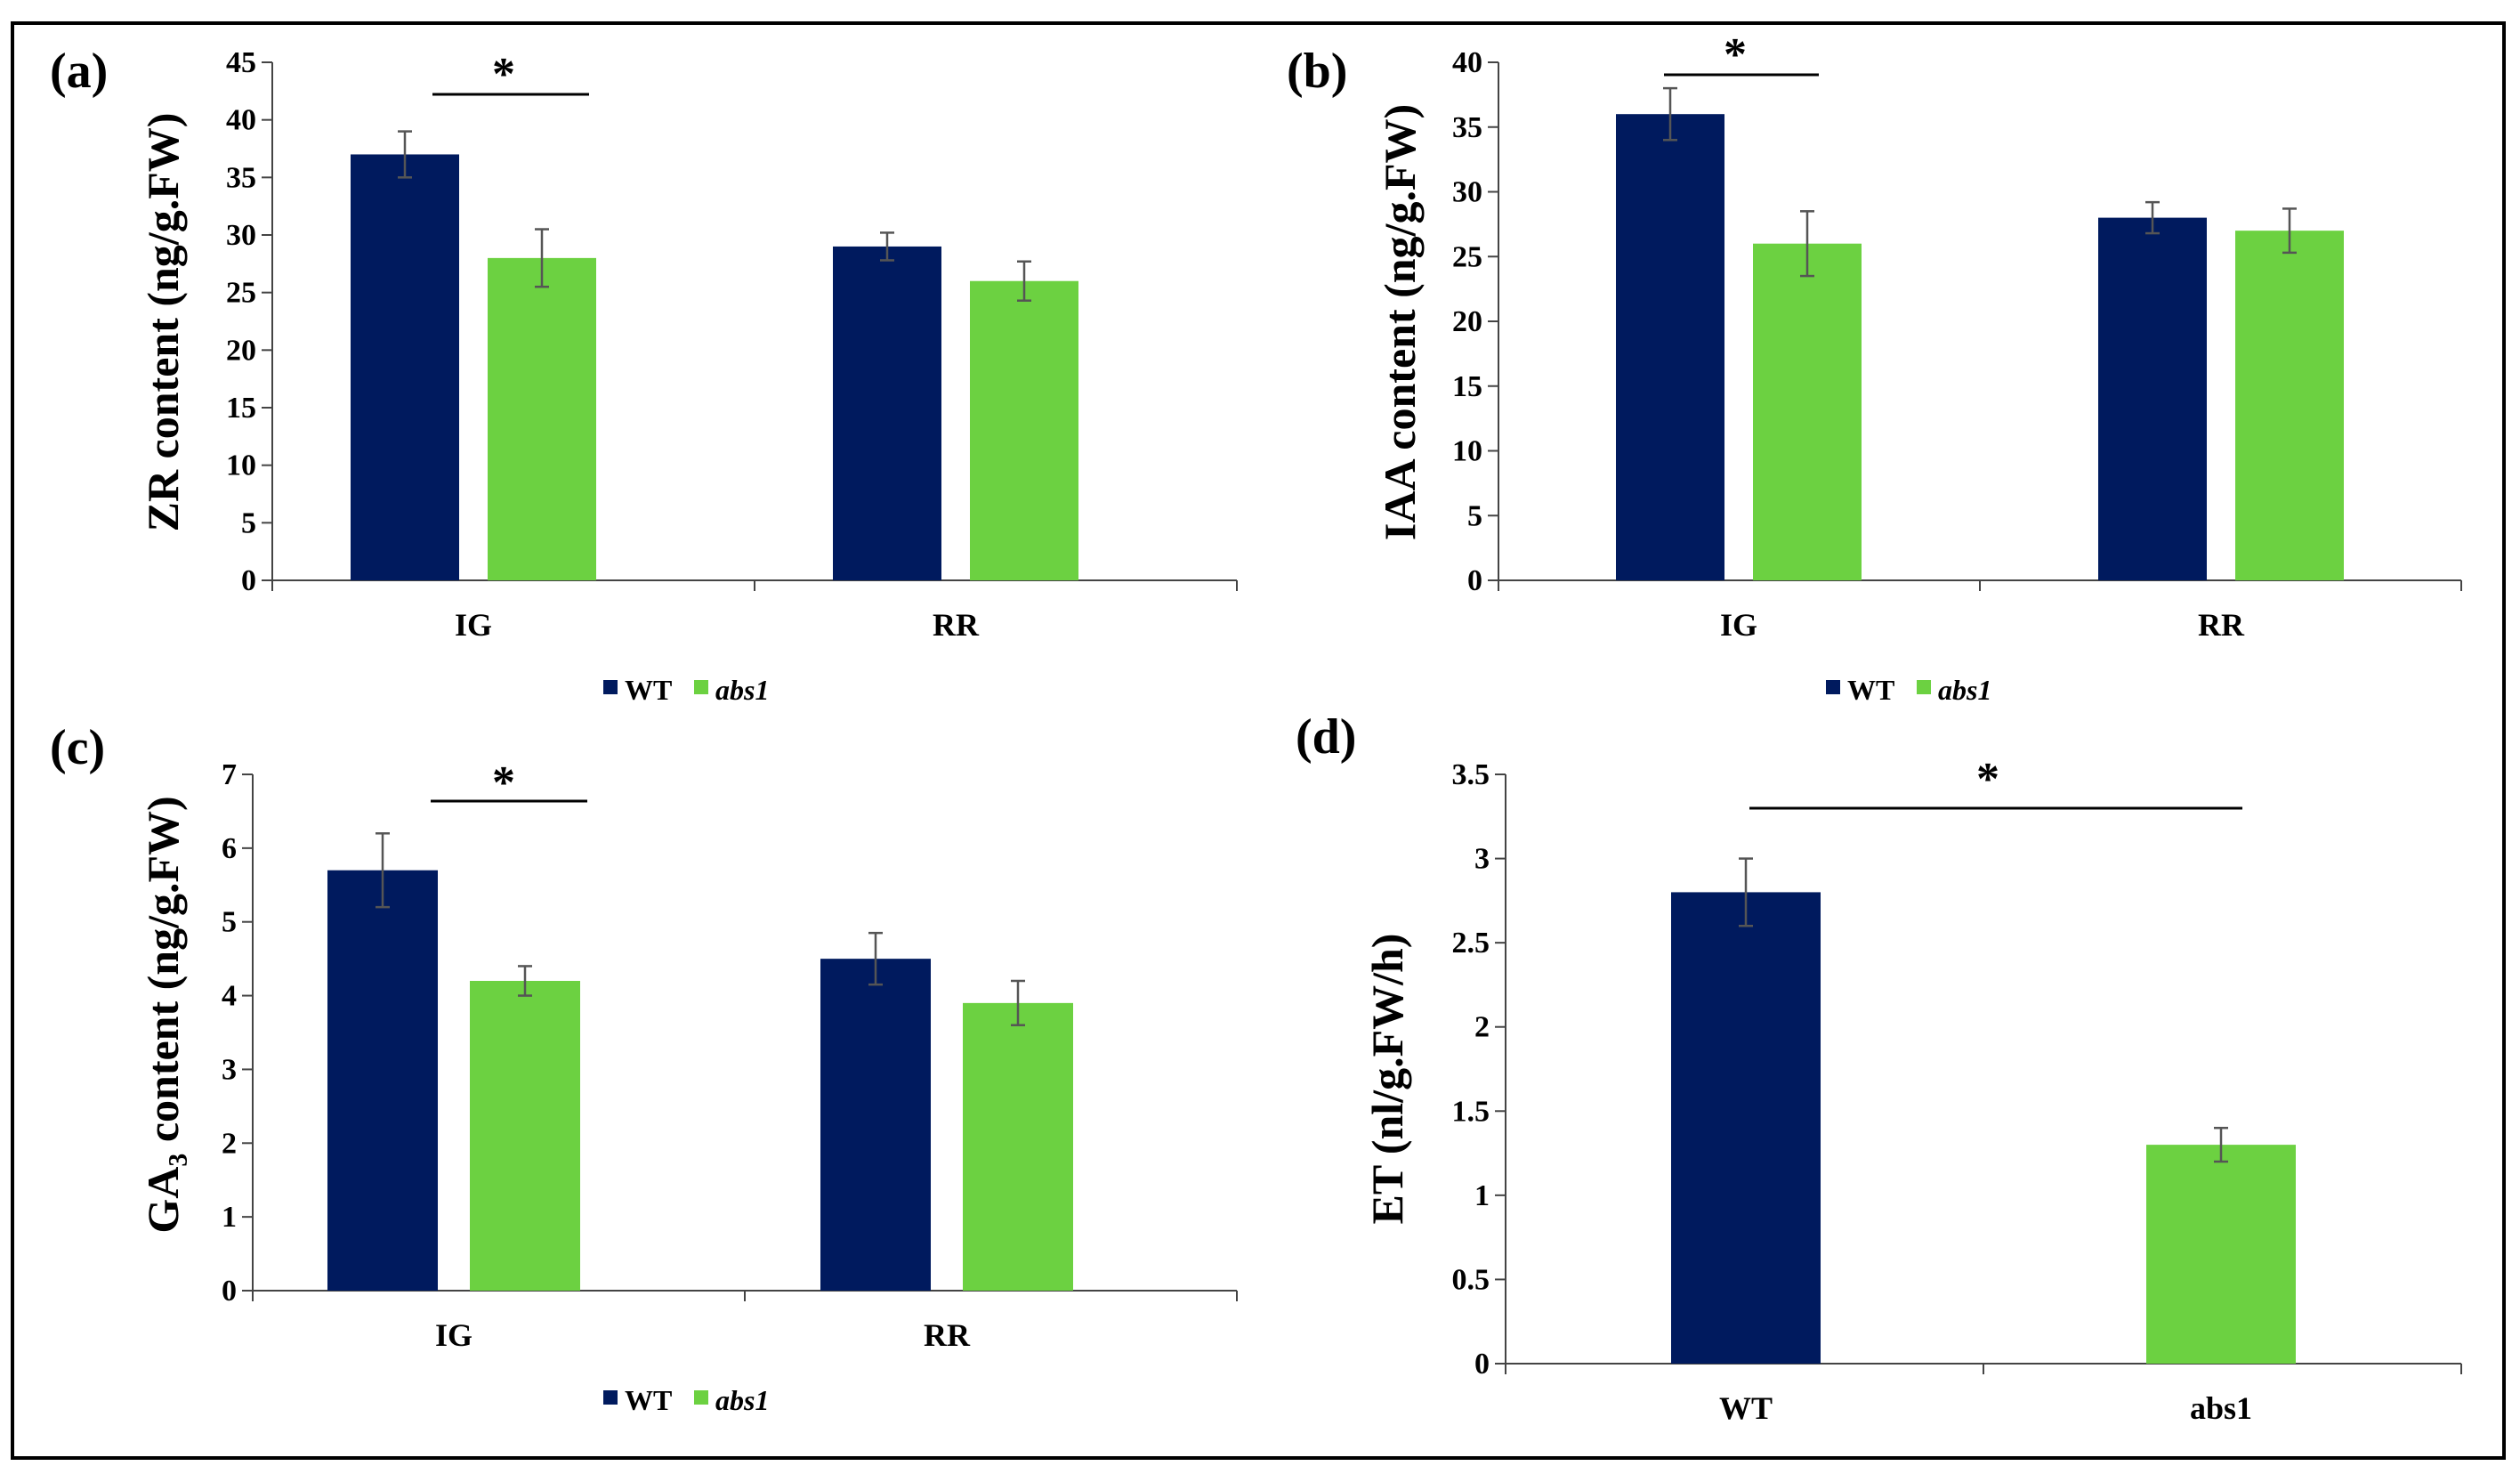 The height and width of the screenshot is (1474, 2520). Describe the element at coordinates (525, 1136) in the screenshot. I see `panel-c-bar-abs1-ig` at that location.